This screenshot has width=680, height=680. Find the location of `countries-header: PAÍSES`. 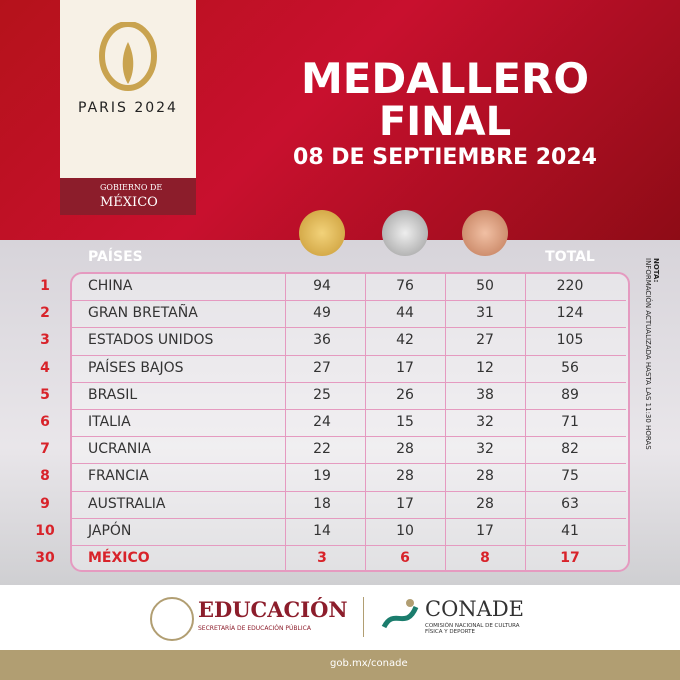

countries-header: PAÍSES is located at coordinates (115, 257).